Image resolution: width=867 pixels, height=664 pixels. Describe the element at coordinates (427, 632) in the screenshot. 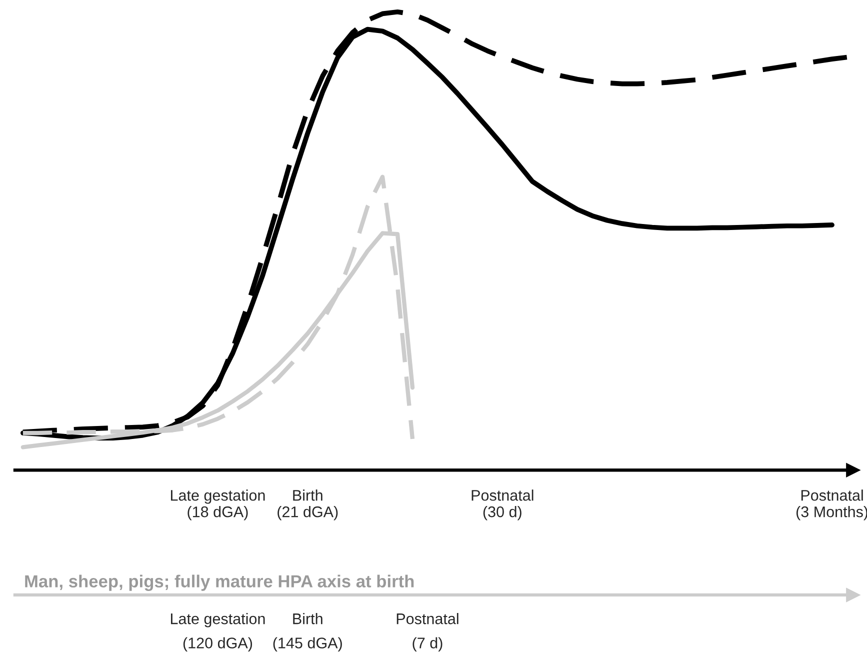

I see `category-label: Postnatal (7 d)` at that location.